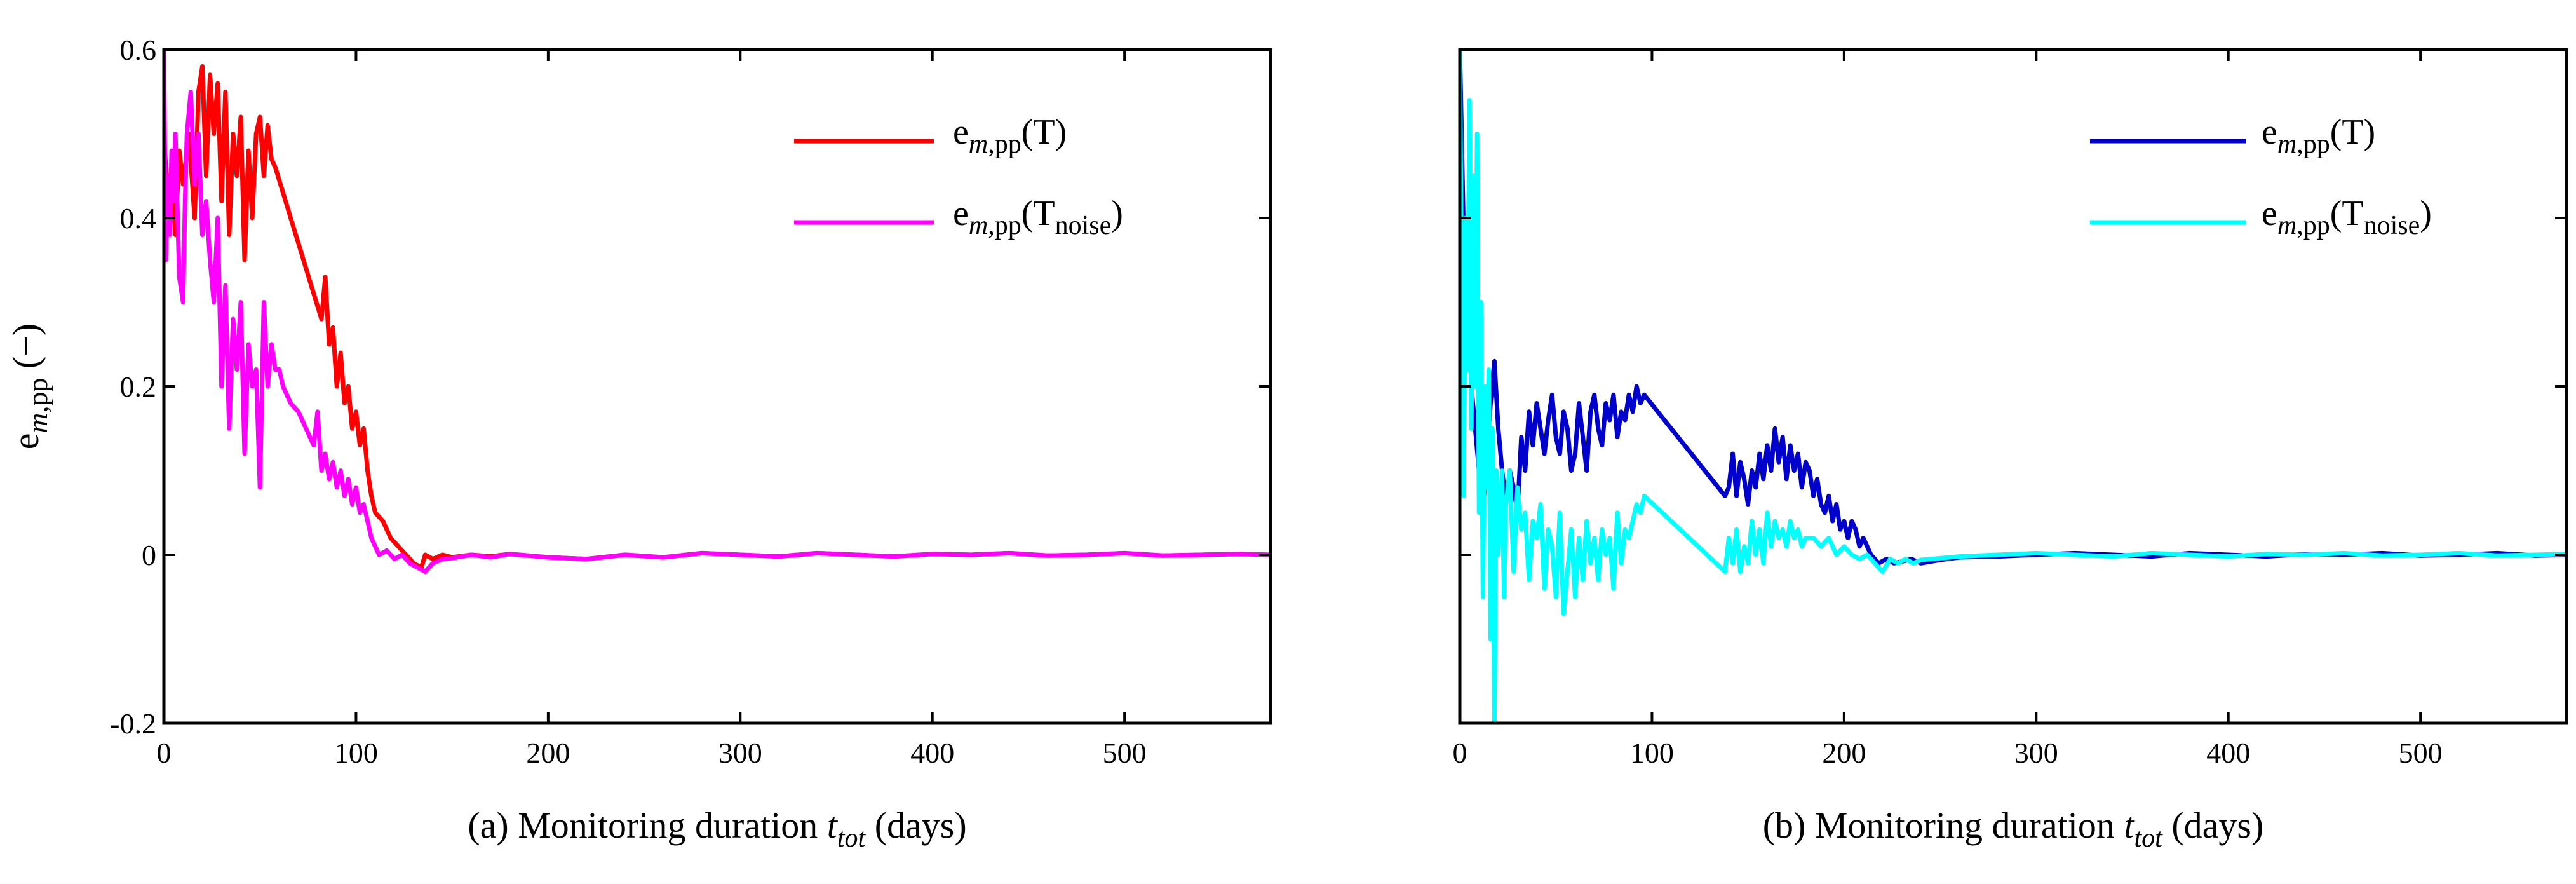 The width and height of the screenshot is (2576, 884). Describe the element at coordinates (138, 218) in the screenshot. I see `y-tick-label: 0.4` at that location.